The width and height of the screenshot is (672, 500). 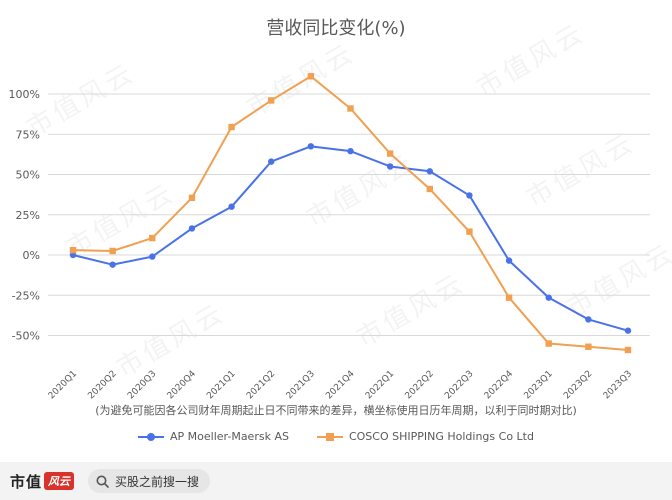 What do you see at coordinates (102, 384) in the screenshot?
I see `x-tick-label: 2020Q2` at bounding box center [102, 384].